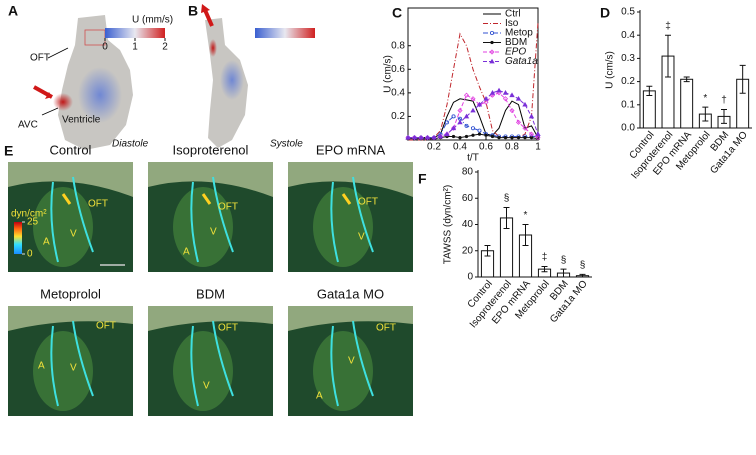 This screenshot has width=756, height=455. I want to click on x-tick-label: 0.8, so click(512, 147).